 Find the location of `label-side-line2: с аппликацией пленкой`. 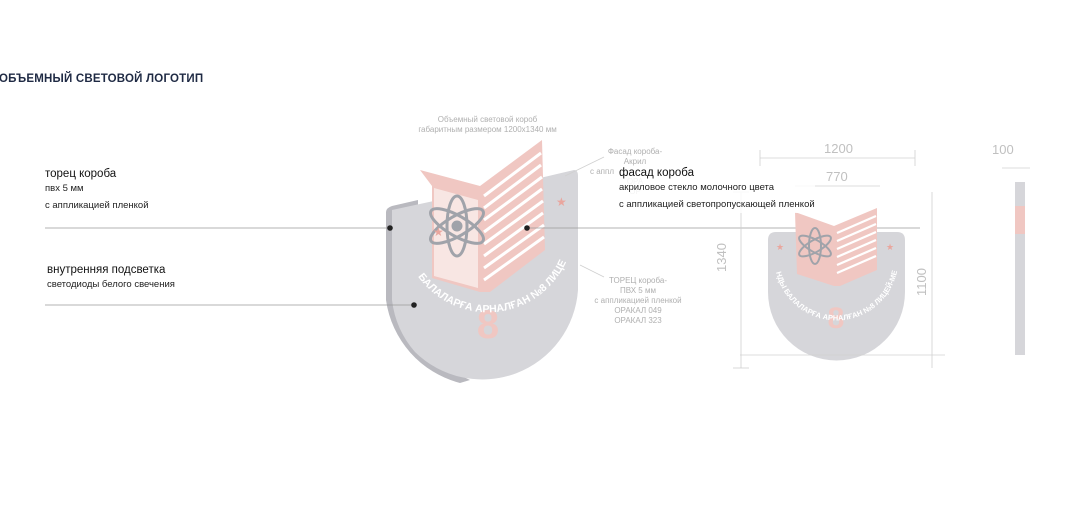

label-side-line2: с аппликацией пленкой is located at coordinates (97, 205).